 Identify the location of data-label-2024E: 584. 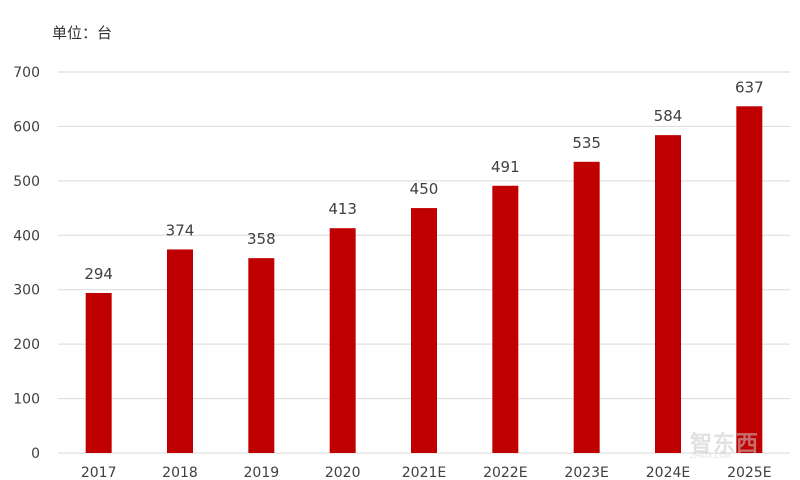
(668, 116).